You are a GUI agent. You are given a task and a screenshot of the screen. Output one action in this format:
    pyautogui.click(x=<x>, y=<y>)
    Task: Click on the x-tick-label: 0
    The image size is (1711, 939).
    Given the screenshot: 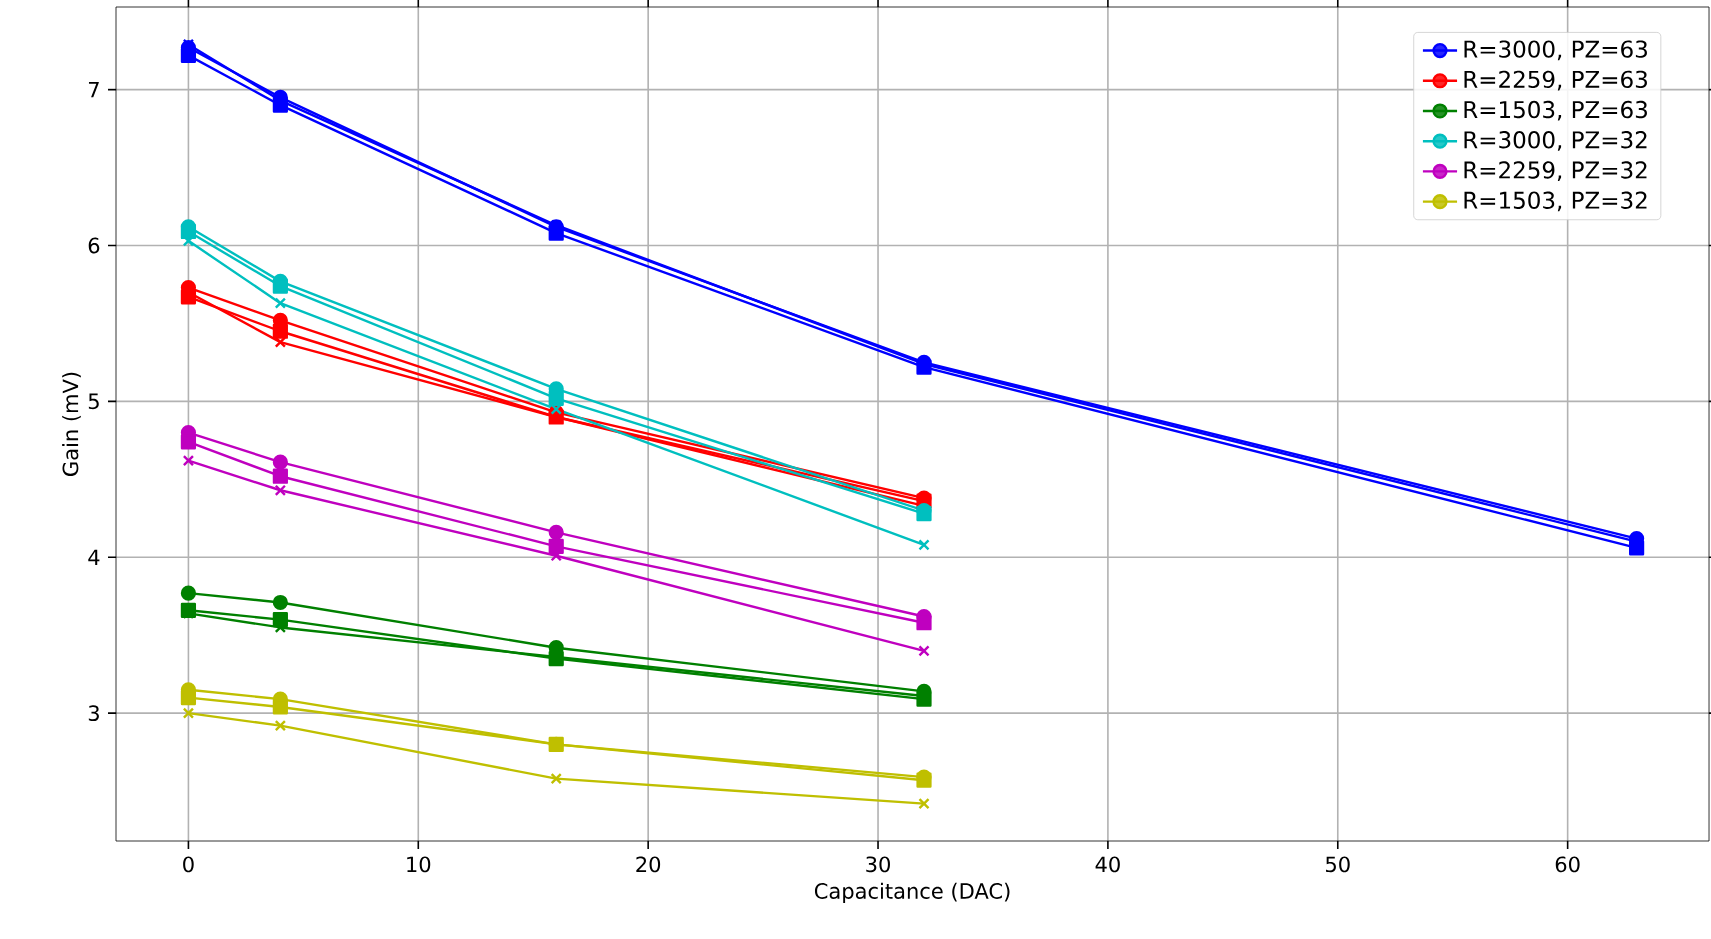 What is the action you would take?
    pyautogui.click(x=188, y=864)
    